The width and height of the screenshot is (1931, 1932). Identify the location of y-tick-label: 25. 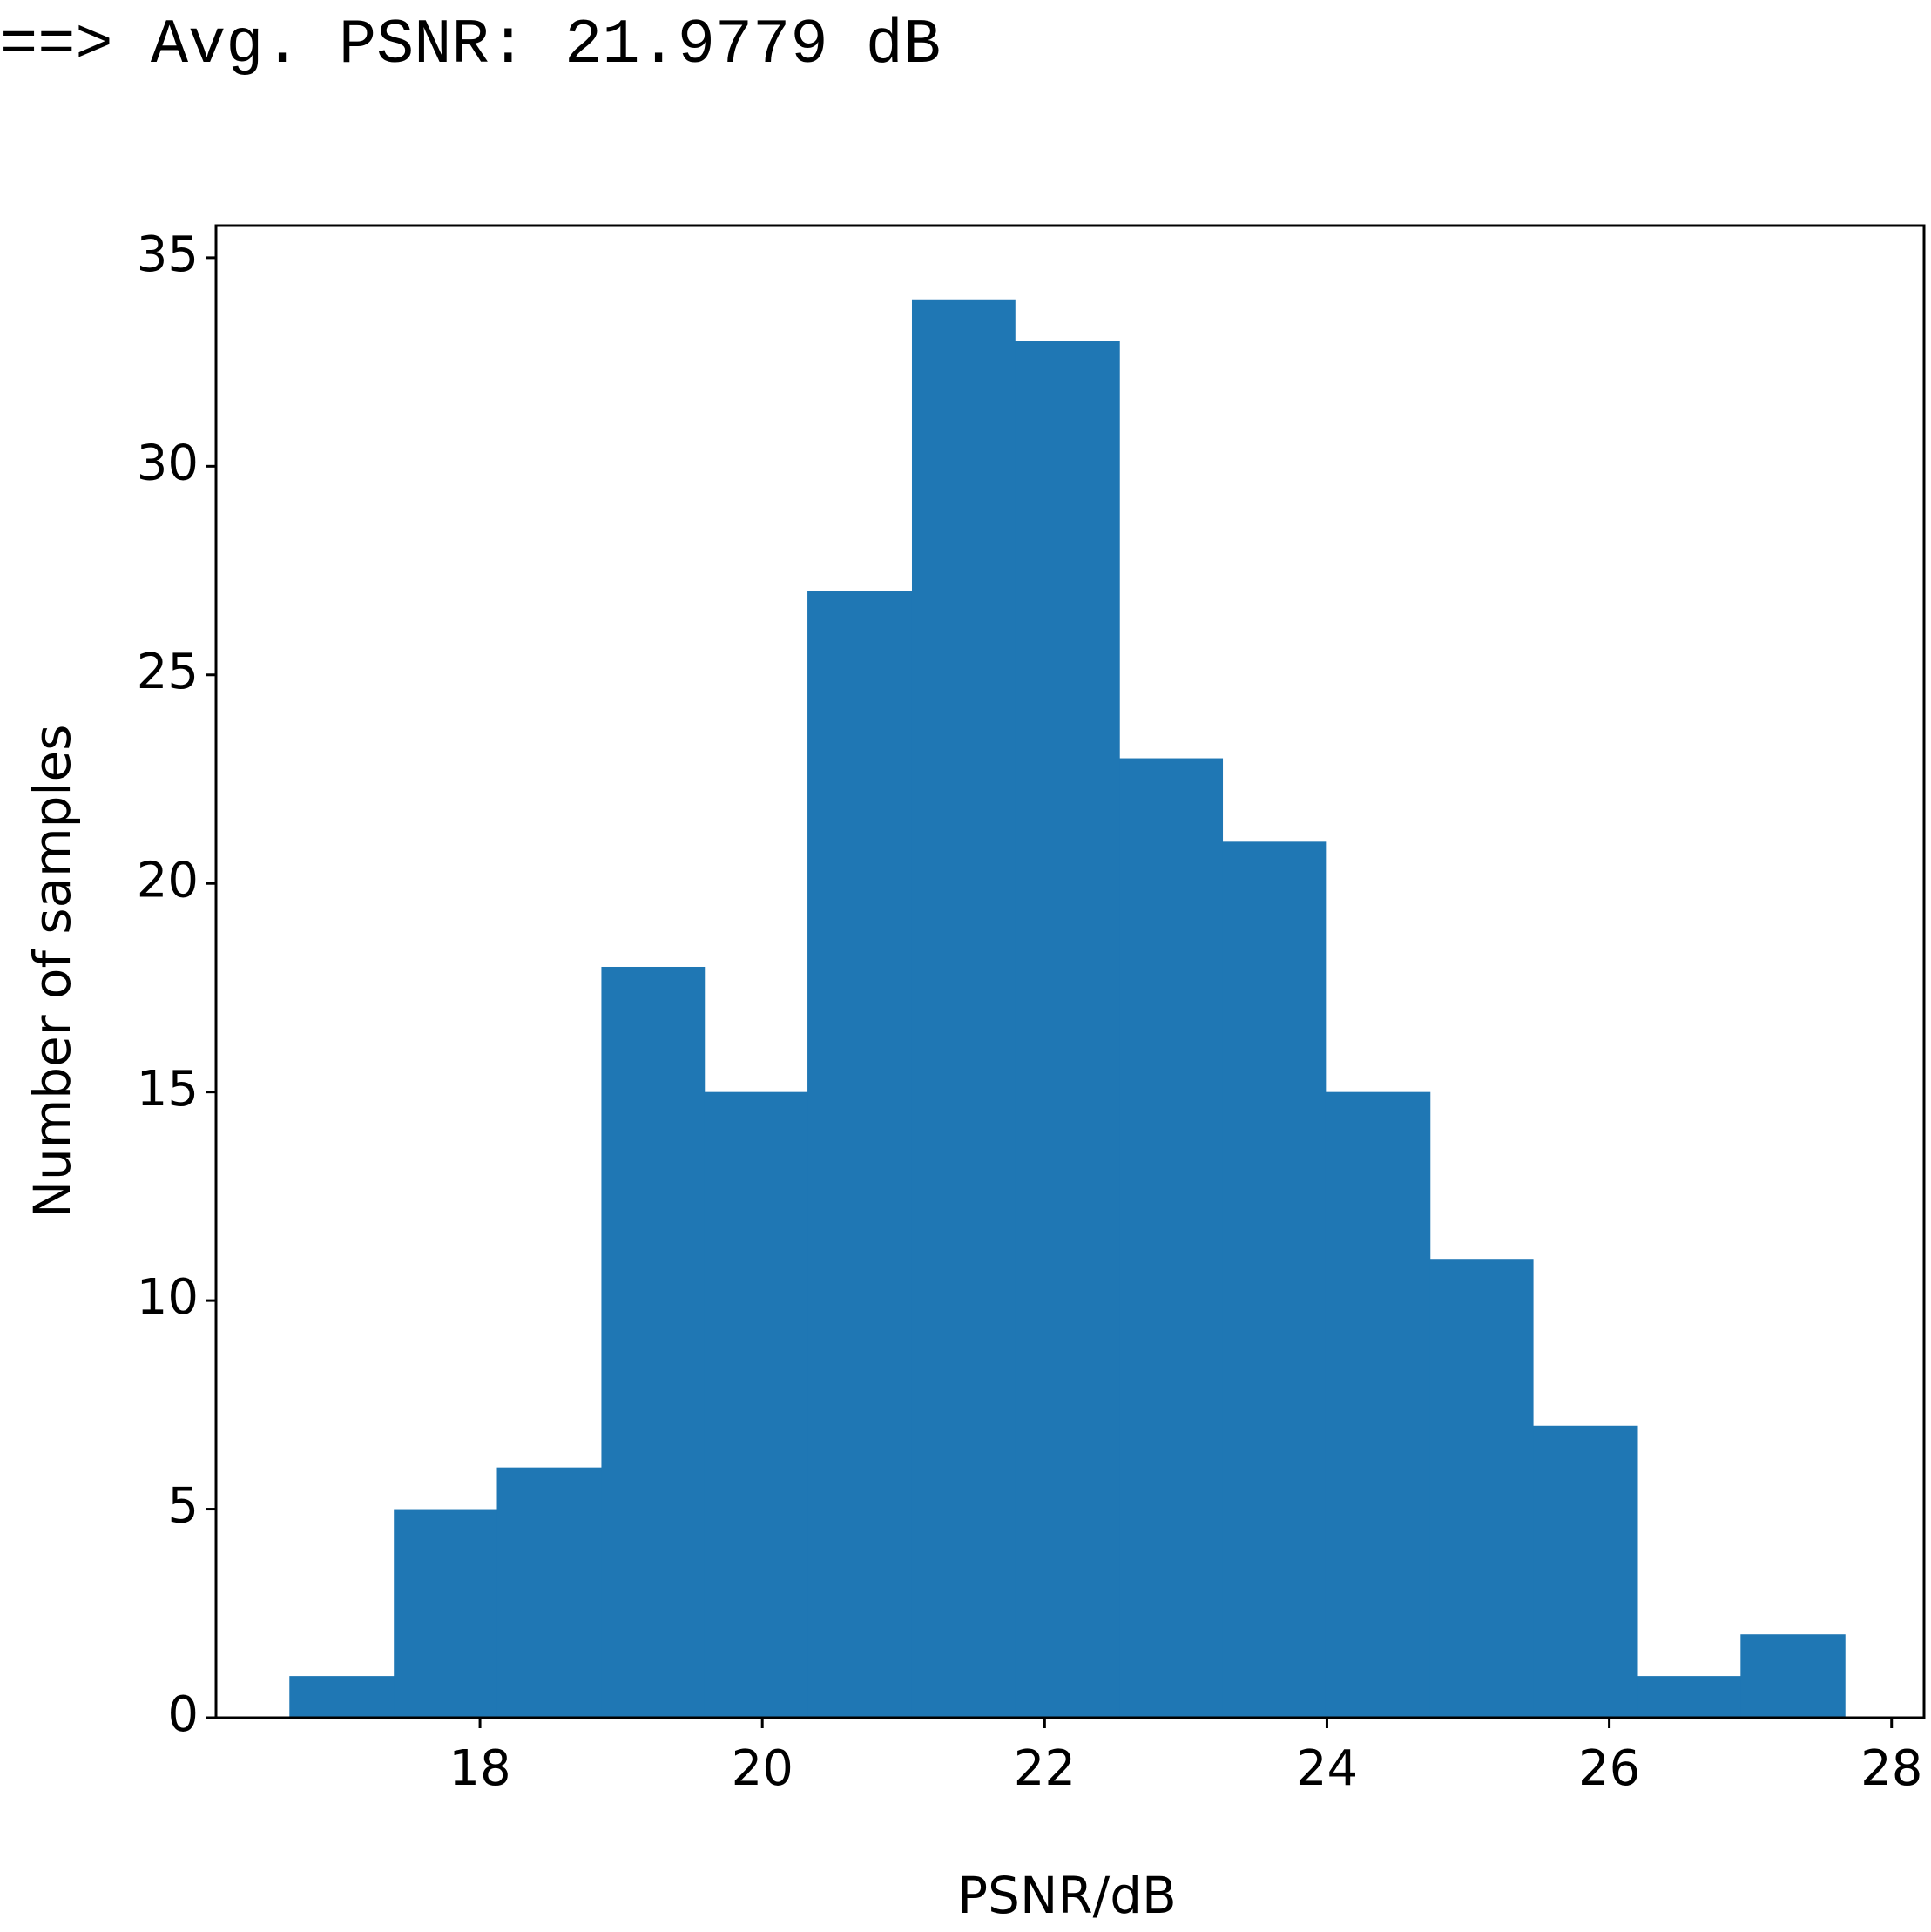
(168, 672).